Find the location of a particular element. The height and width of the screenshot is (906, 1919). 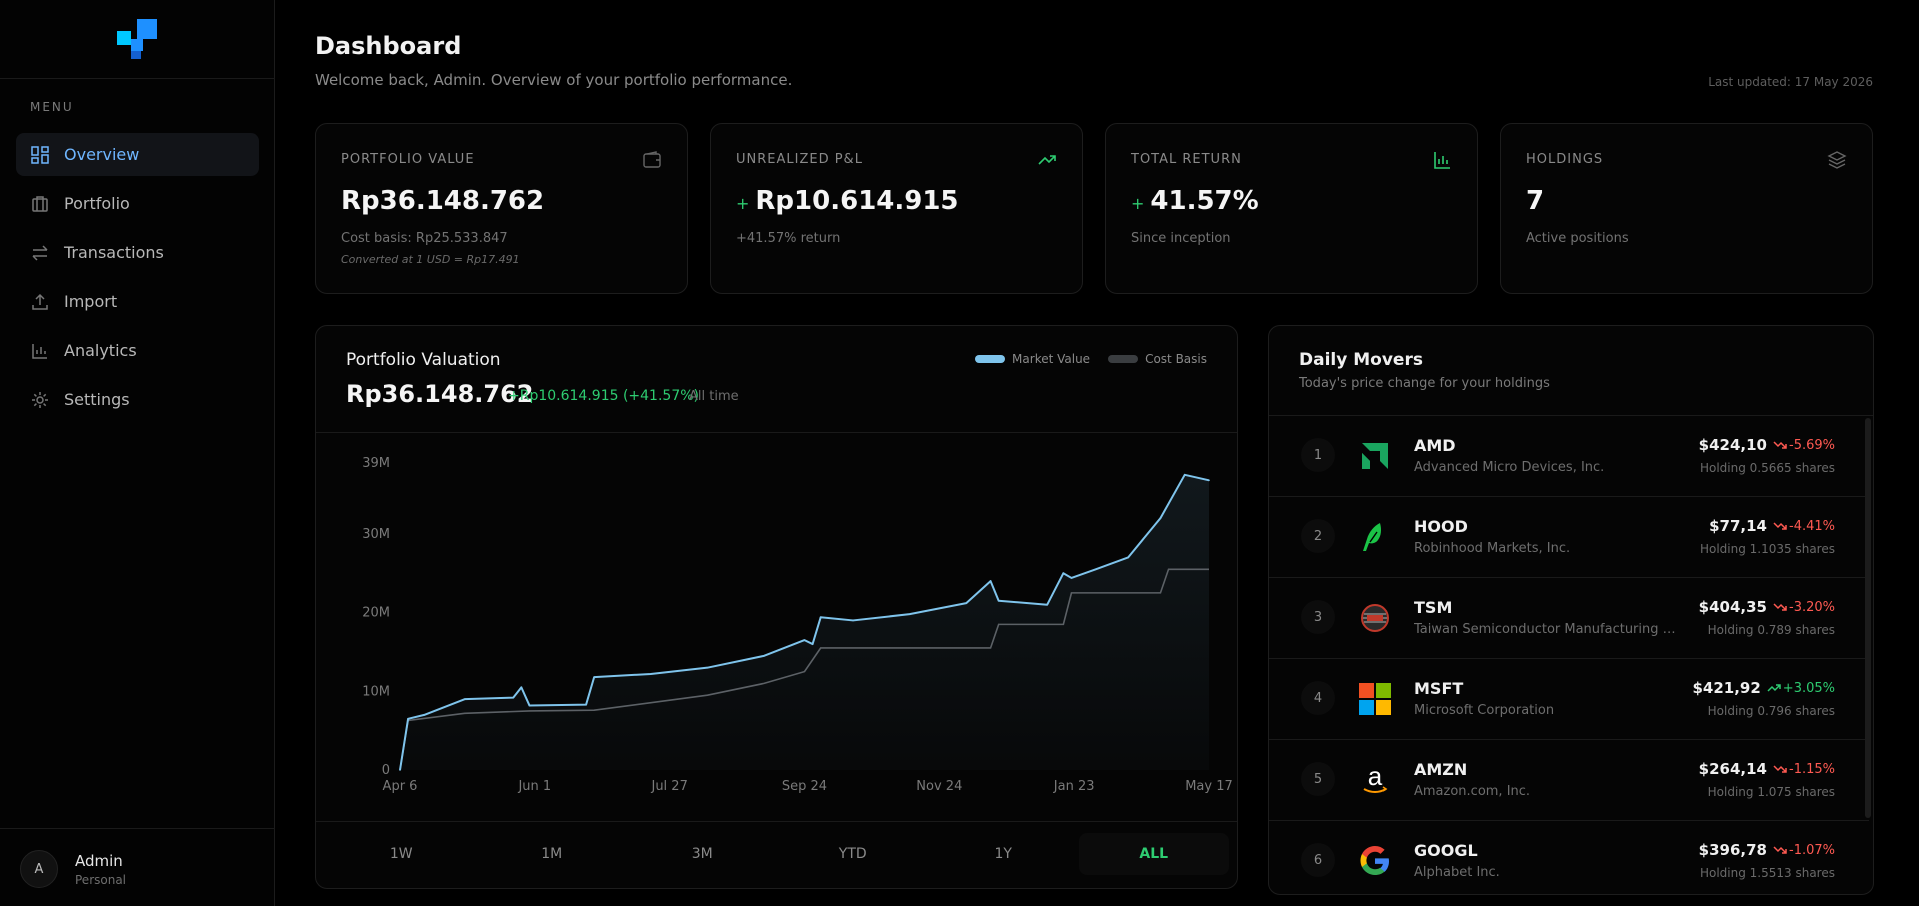

price: $424,10 is located at coordinates (1732, 445).